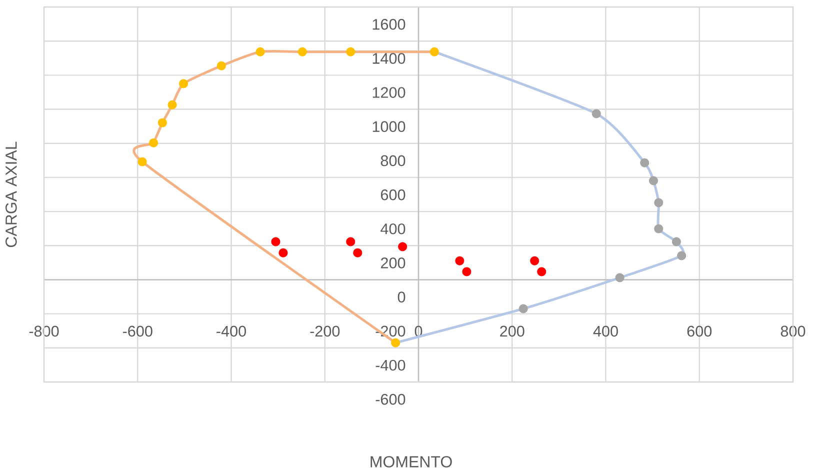  What do you see at coordinates (605, 331) in the screenshot?
I see `x-tick-label: 400` at bounding box center [605, 331].